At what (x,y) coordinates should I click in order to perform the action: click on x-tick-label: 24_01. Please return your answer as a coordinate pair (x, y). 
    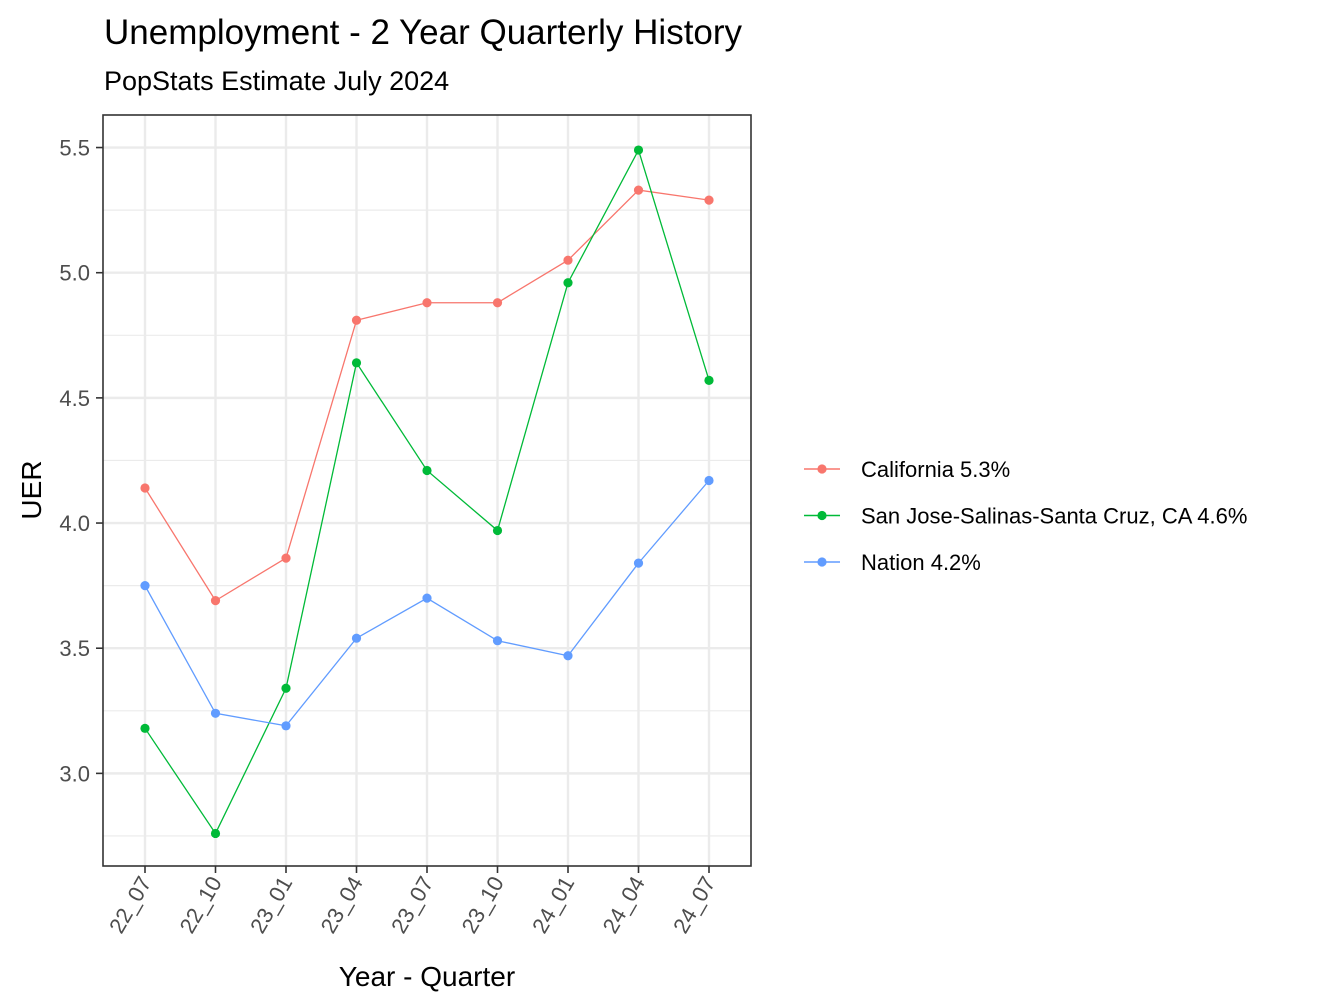
    Looking at the image, I should click on (553, 904).